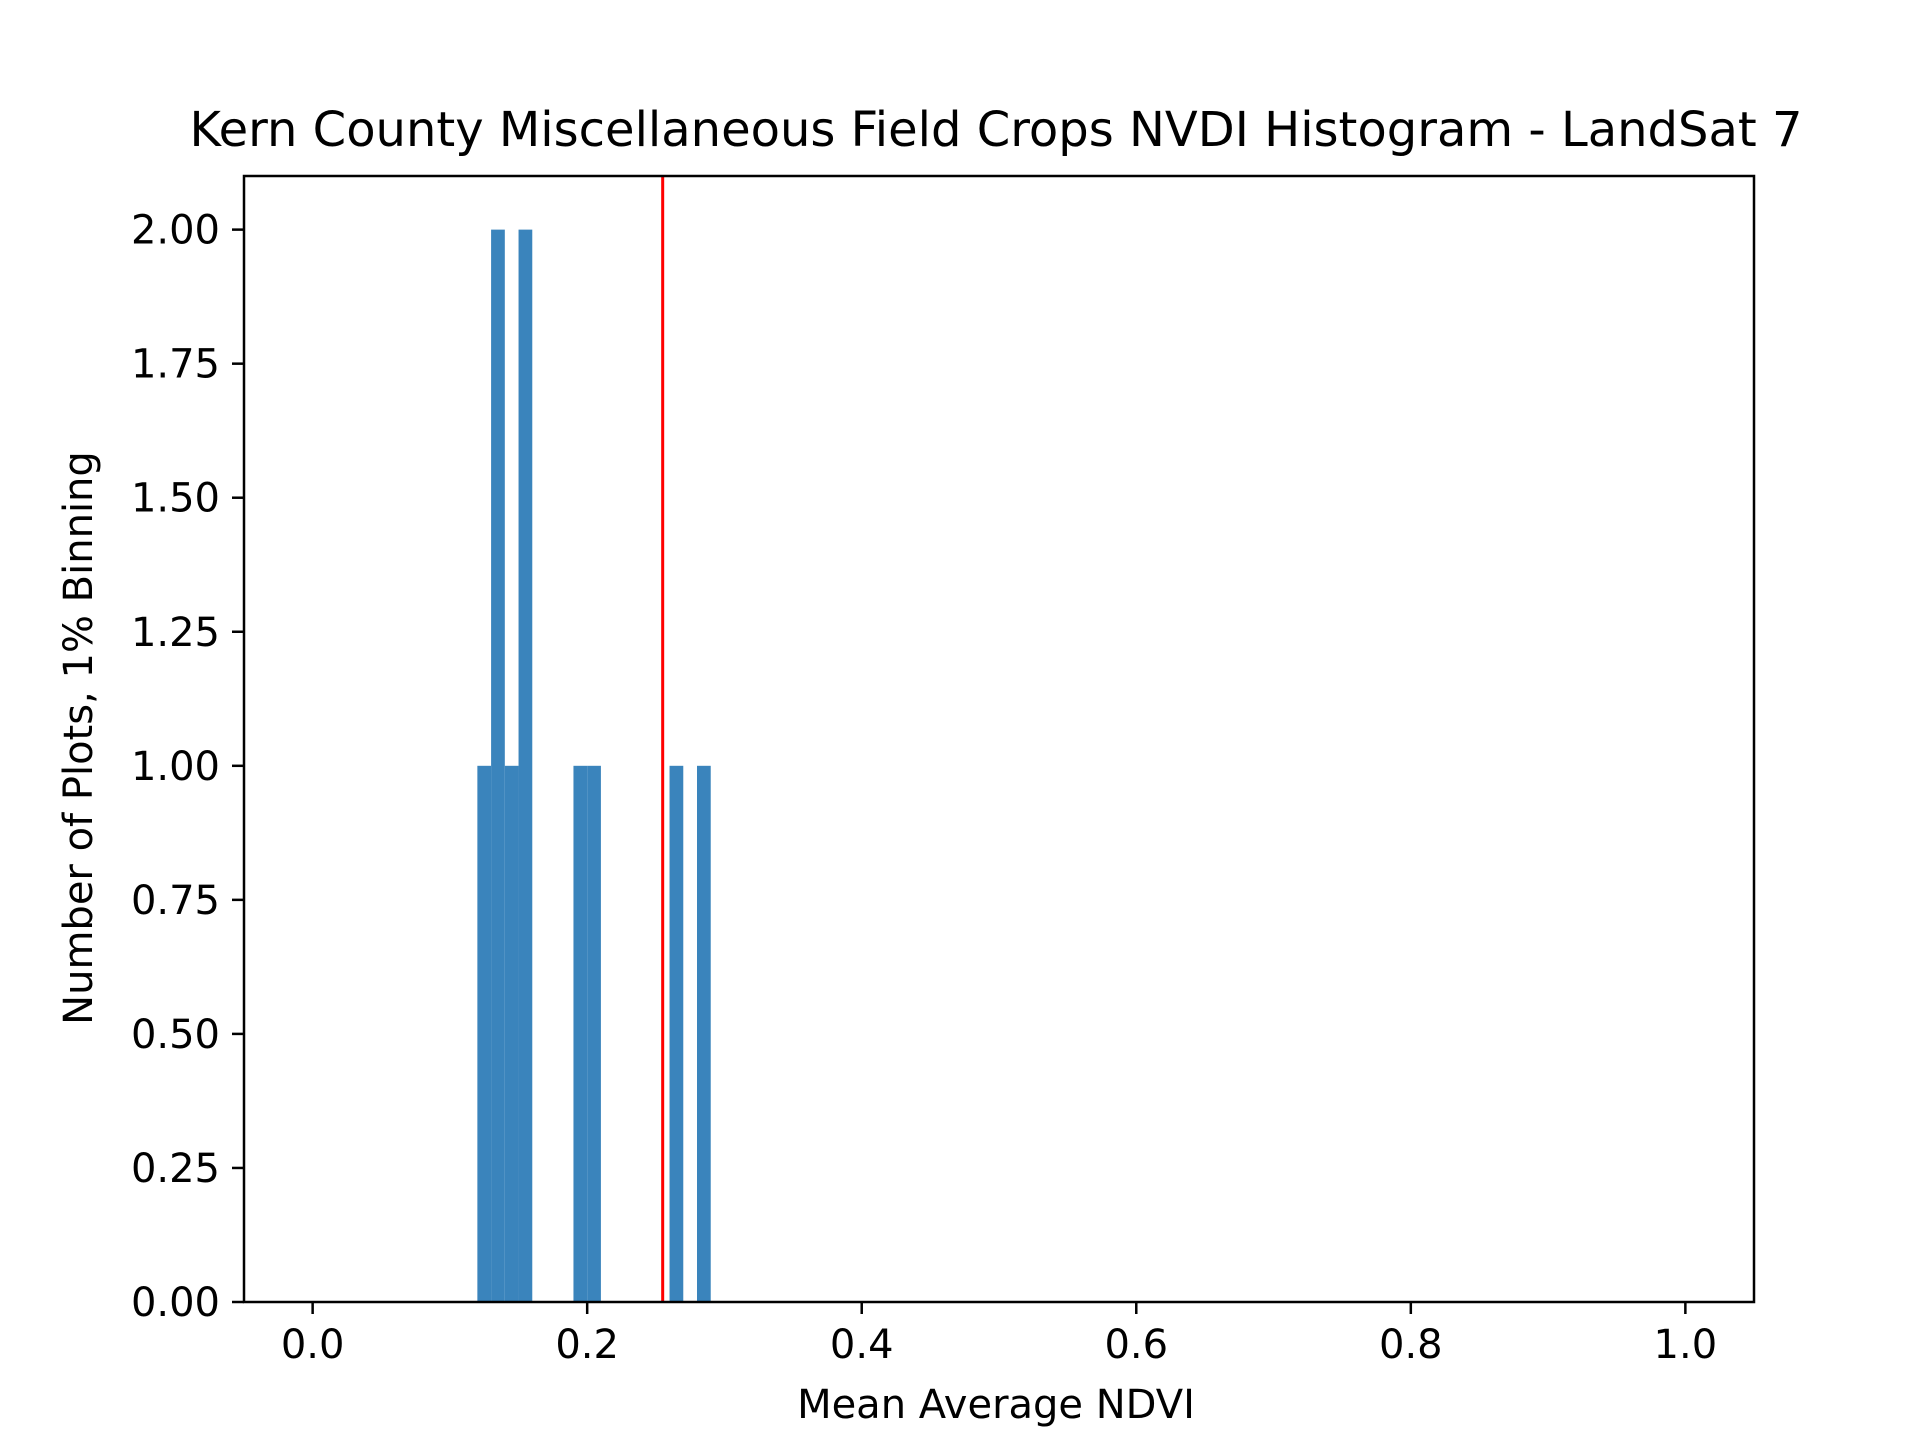 This screenshot has height=1440, width=1920. Describe the element at coordinates (175, 365) in the screenshot. I see `y-tick-label: 1.75` at that location.